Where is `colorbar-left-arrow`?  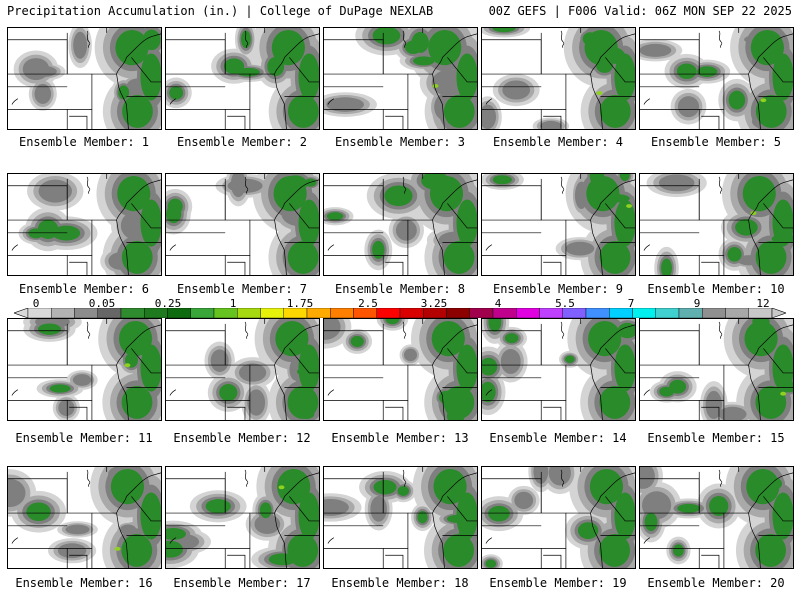
colorbar-left-arrow is located at coordinates (21, 313).